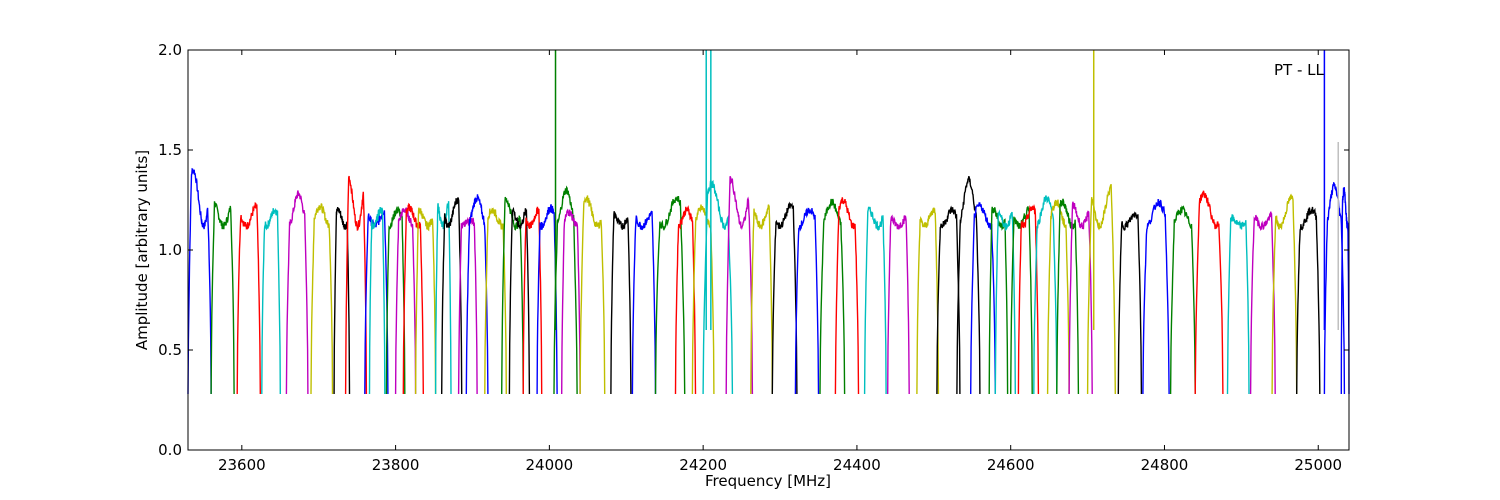 This screenshot has height=500, width=1500. I want to click on x-tick-label: 24000, so click(550, 465).